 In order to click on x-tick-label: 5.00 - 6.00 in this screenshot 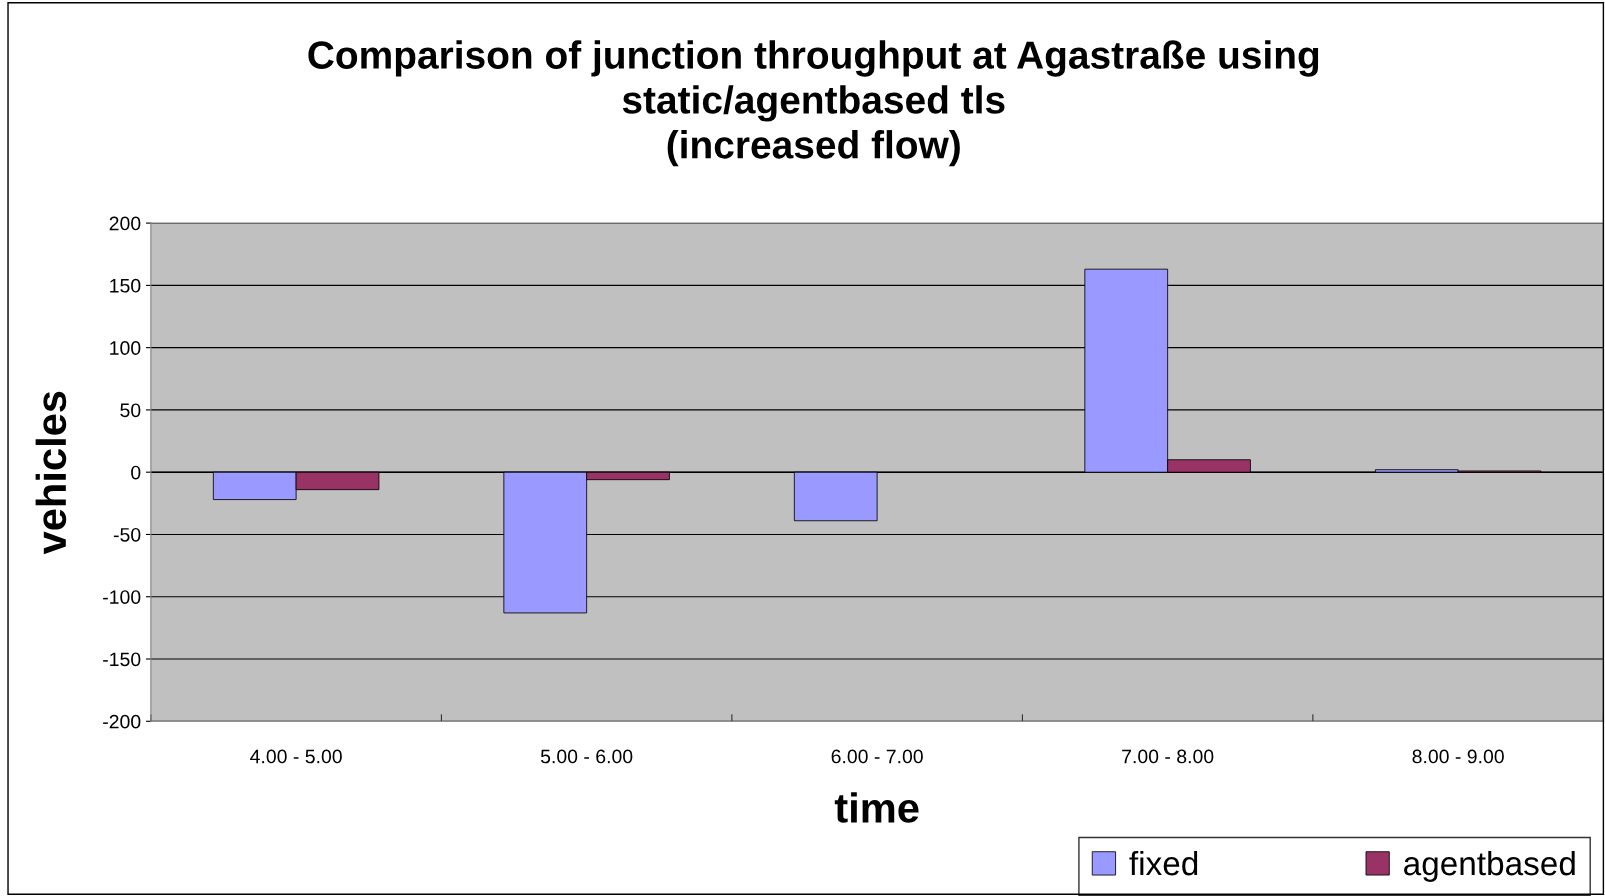, I will do `click(586, 756)`.